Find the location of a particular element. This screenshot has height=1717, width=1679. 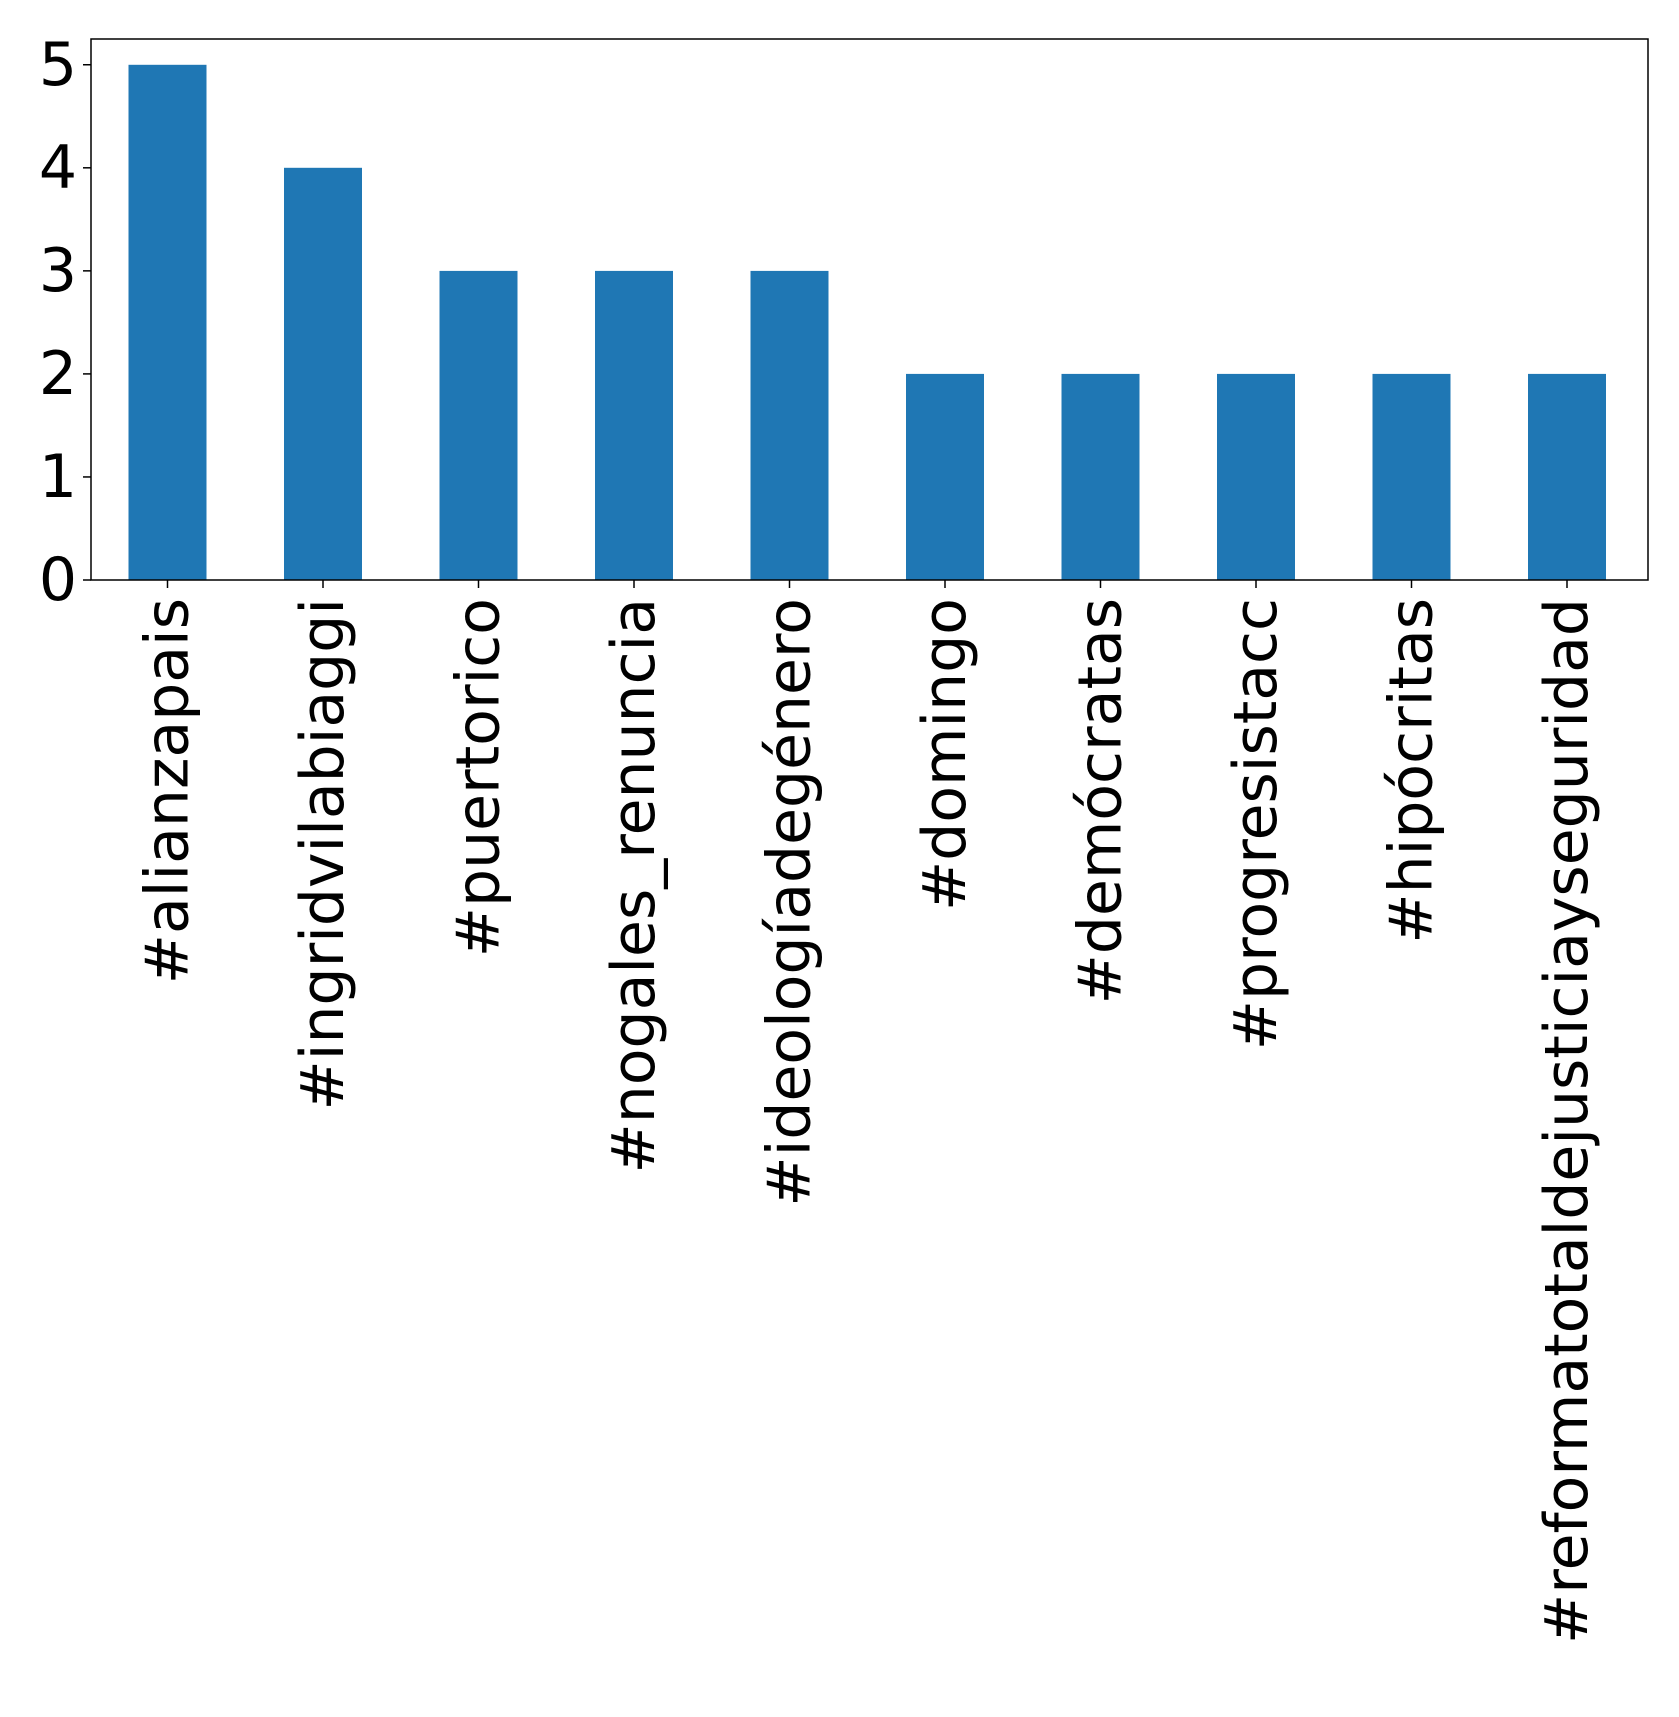

x-tick-label: #ingridvilabiaggi is located at coordinates (323, 854).